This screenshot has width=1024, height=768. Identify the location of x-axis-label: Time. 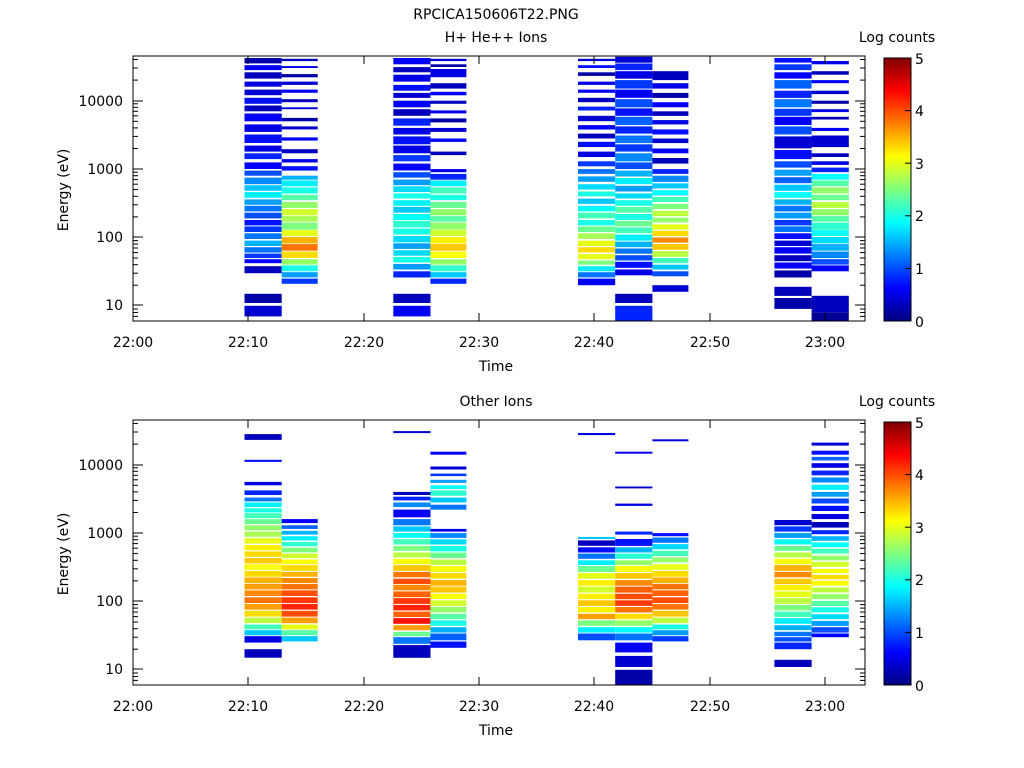
(495, 731).